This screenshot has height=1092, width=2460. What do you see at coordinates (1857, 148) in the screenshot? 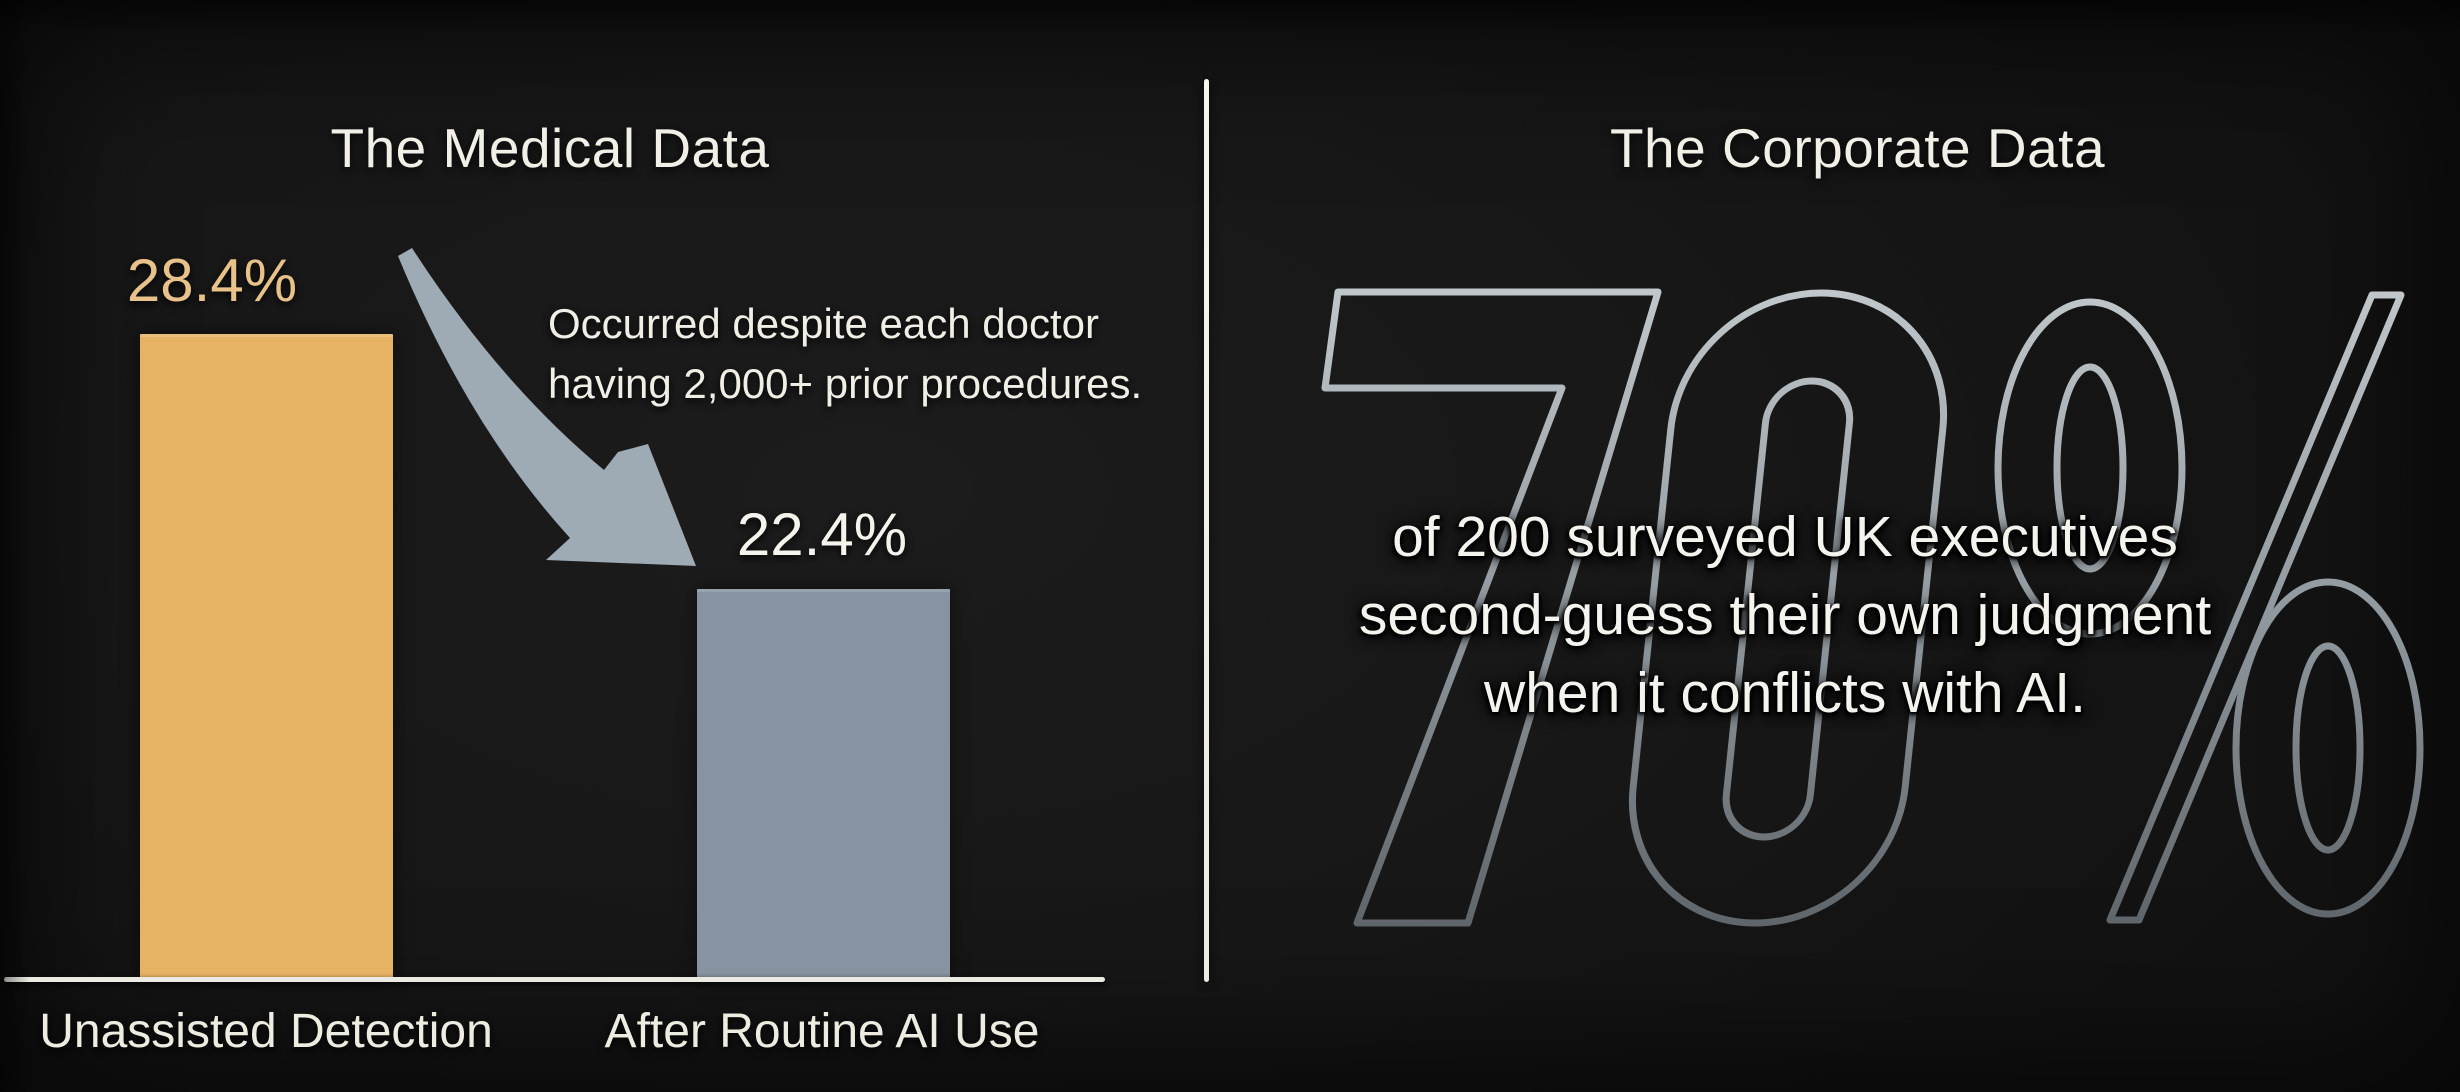
I see `right-panel-title: The Corporate Data` at bounding box center [1857, 148].